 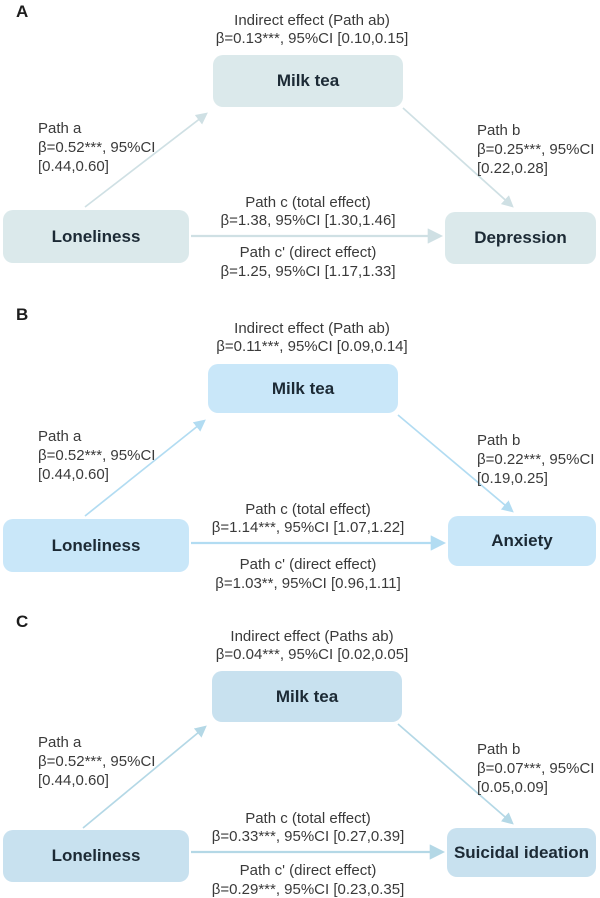 What do you see at coordinates (312, 346) in the screenshot?
I see `indirect-effect-stats: β=0.11***, 95%CI [0.09,0.14]` at bounding box center [312, 346].